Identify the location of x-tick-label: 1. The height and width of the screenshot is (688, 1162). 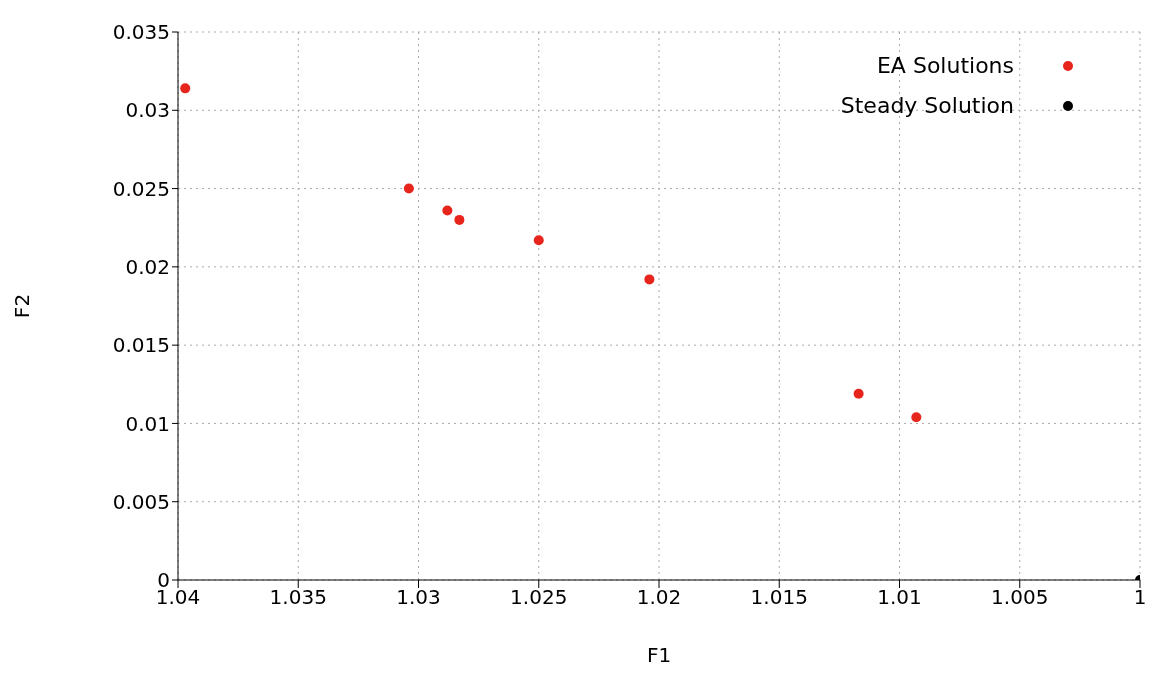
(1140, 597).